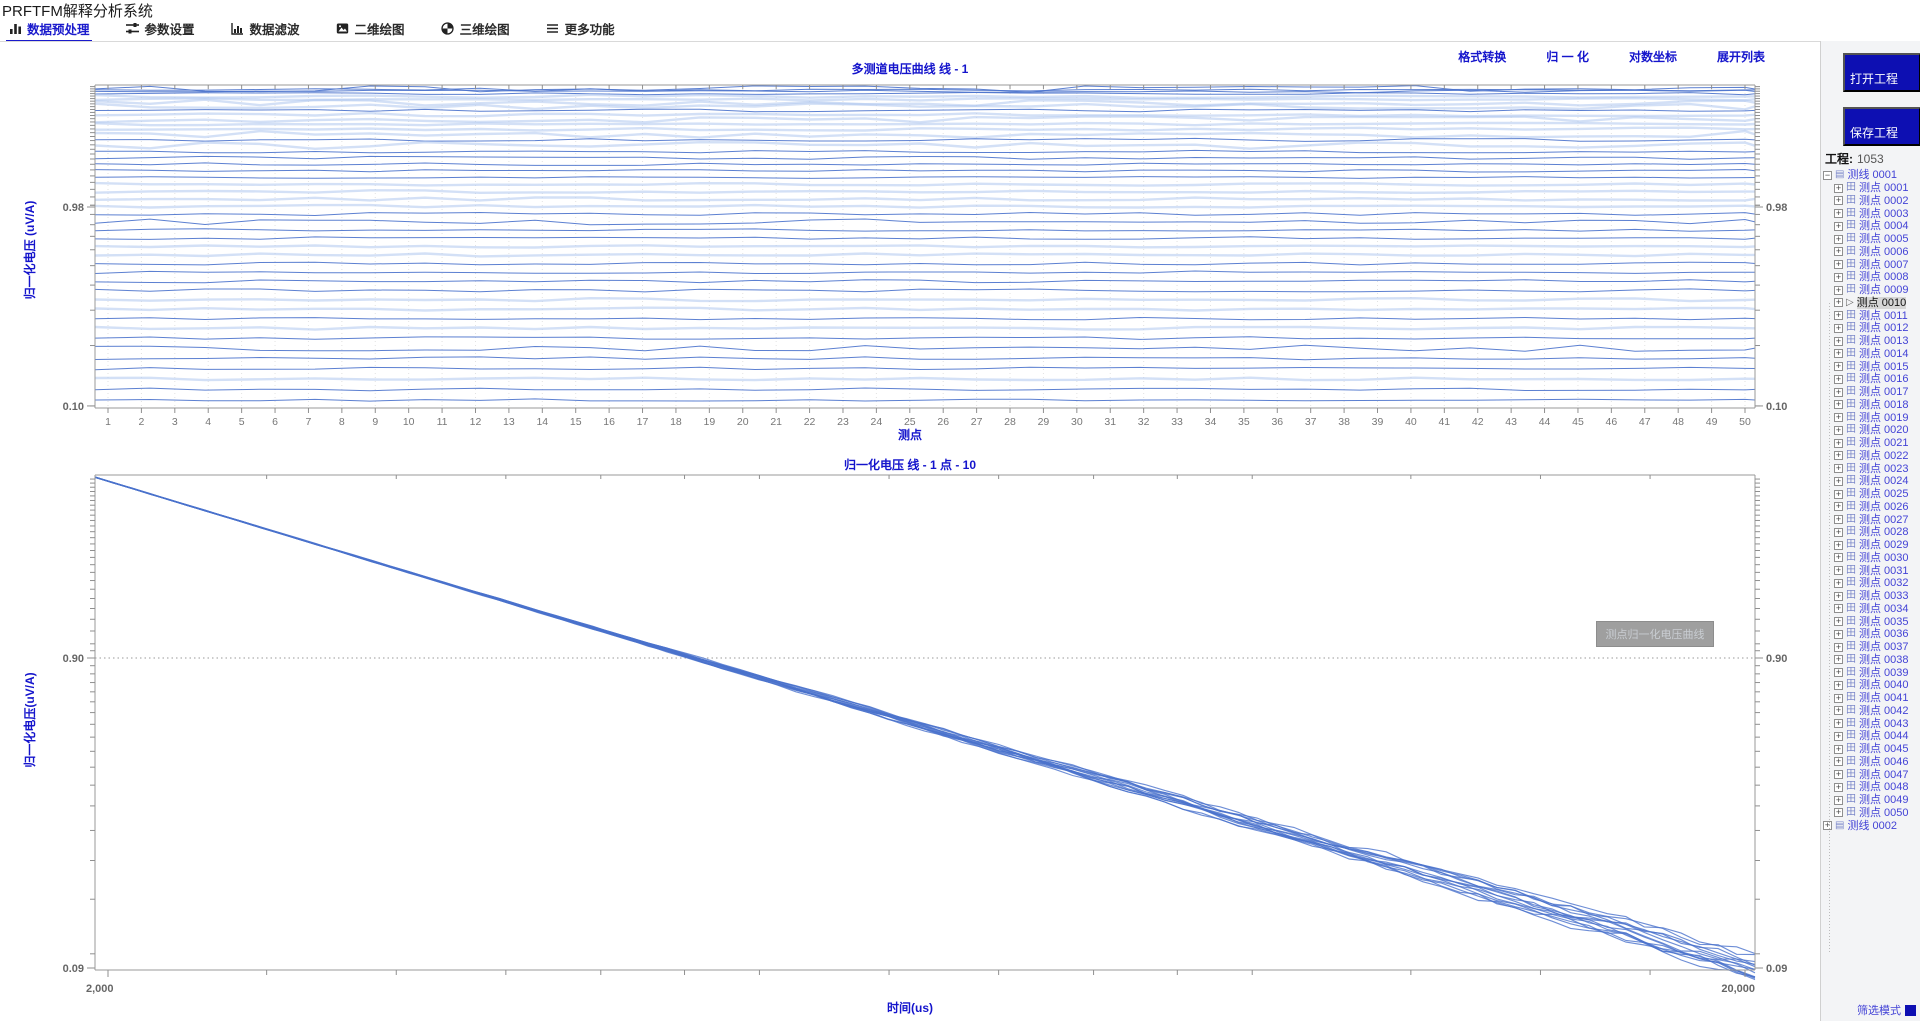 The image size is (1920, 1021). What do you see at coordinates (1870, 558) in the screenshot?
I see `tree-node: + 田测点 0030` at bounding box center [1870, 558].